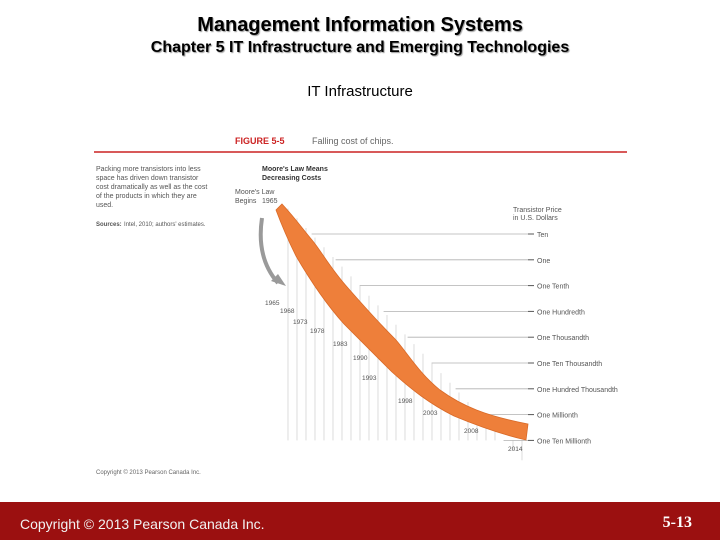 The width and height of the screenshot is (720, 540). Describe the element at coordinates (561, 312) in the screenshot. I see `price-label: One Hundredth` at that location.